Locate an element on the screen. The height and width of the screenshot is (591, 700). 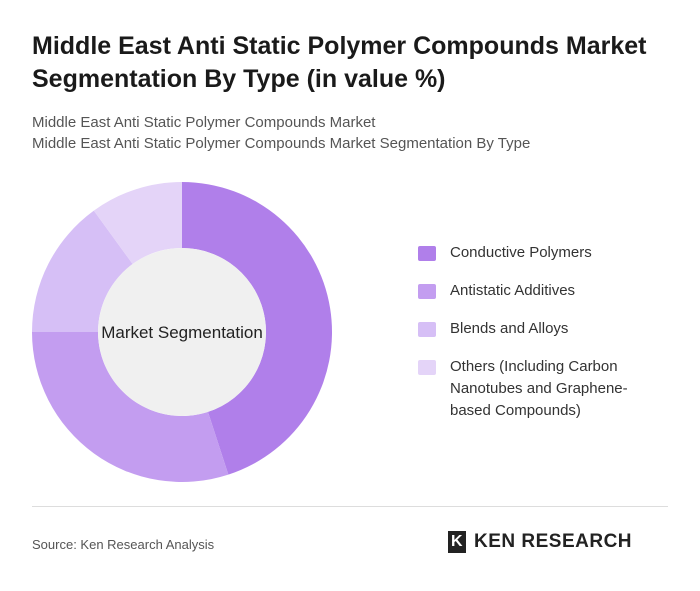
legend-item: Blends and Alloys is located at coordinates (533, 329).